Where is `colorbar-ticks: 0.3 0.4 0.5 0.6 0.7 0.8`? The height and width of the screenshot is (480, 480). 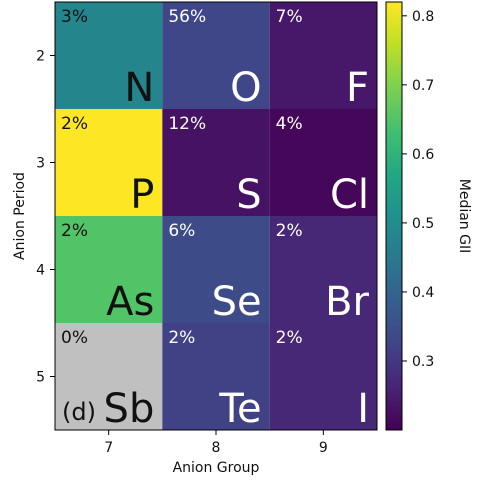 colorbar-ticks: 0.3 0.4 0.5 0.6 0.7 0.8 is located at coordinates (418, 189).